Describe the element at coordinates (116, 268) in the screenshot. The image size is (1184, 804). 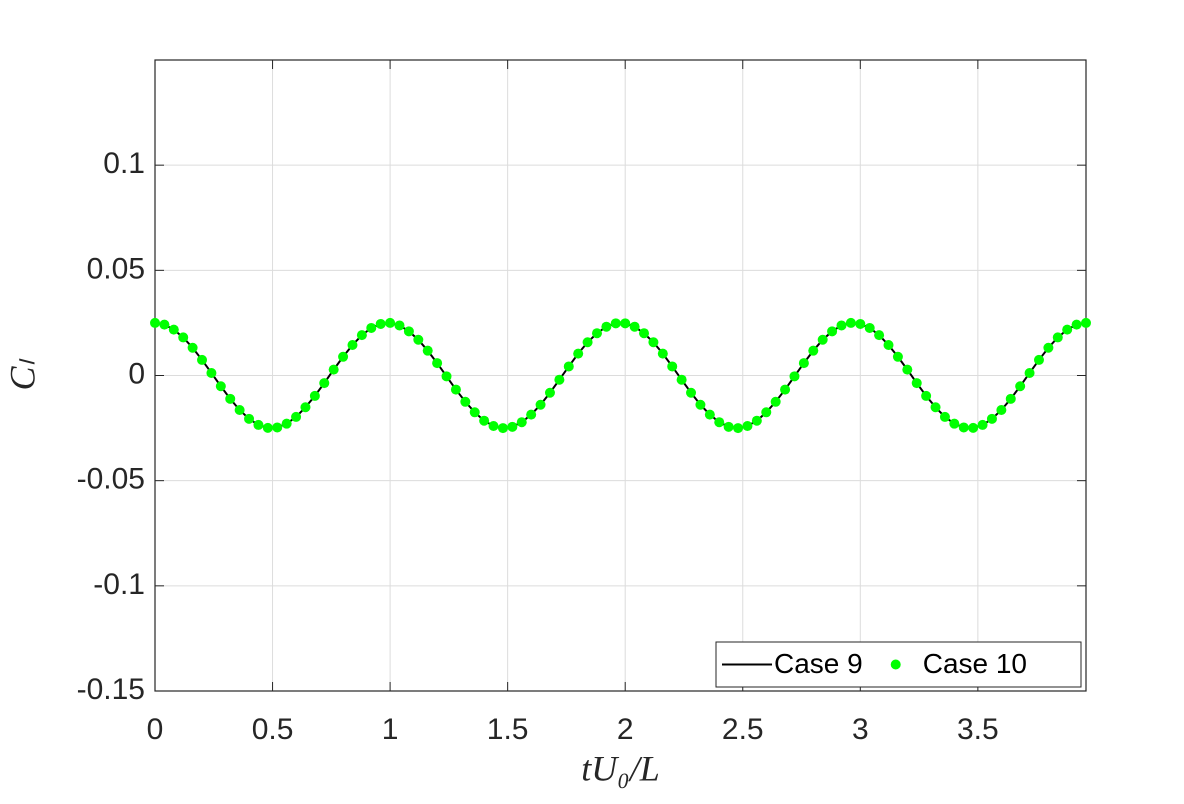
I see `y-tick-label: 0.05` at that location.